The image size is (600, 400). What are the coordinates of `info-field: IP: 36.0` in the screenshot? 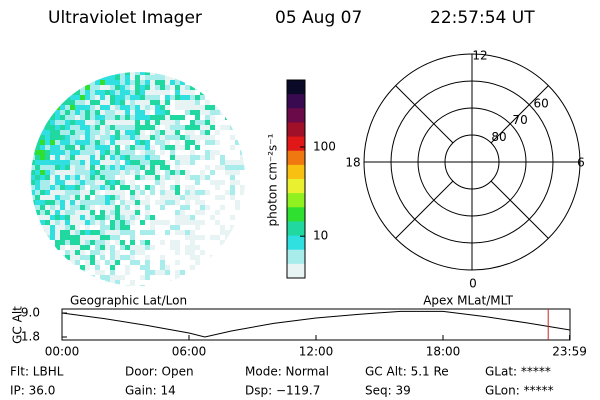 It's located at (32, 391).